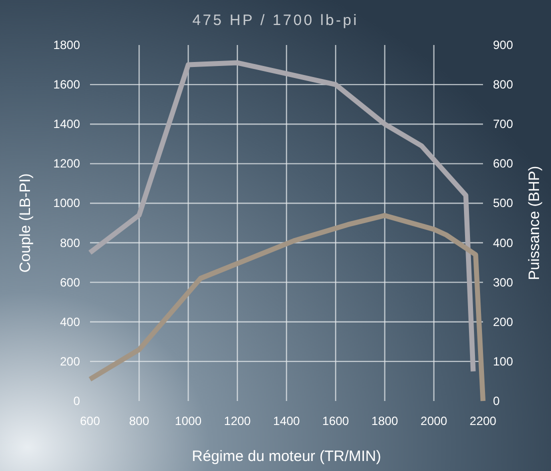 This screenshot has height=471, width=551. Describe the element at coordinates (287, 456) in the screenshot. I see `x-axis-title: Régime du moteur (TR/MIN)` at that location.